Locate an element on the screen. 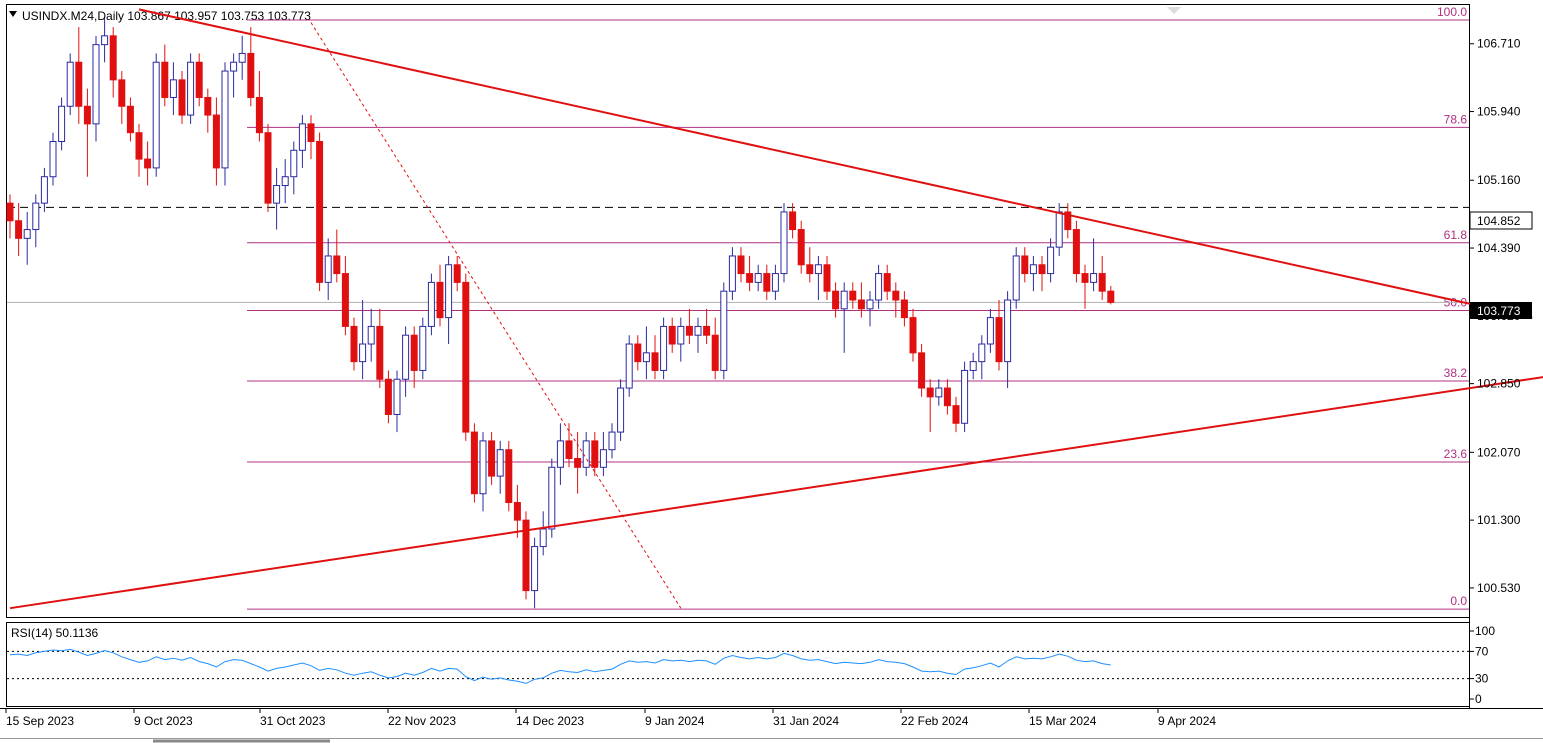 This screenshot has width=1543, height=743. price-tick-label: 105.160 is located at coordinates (1499, 180).